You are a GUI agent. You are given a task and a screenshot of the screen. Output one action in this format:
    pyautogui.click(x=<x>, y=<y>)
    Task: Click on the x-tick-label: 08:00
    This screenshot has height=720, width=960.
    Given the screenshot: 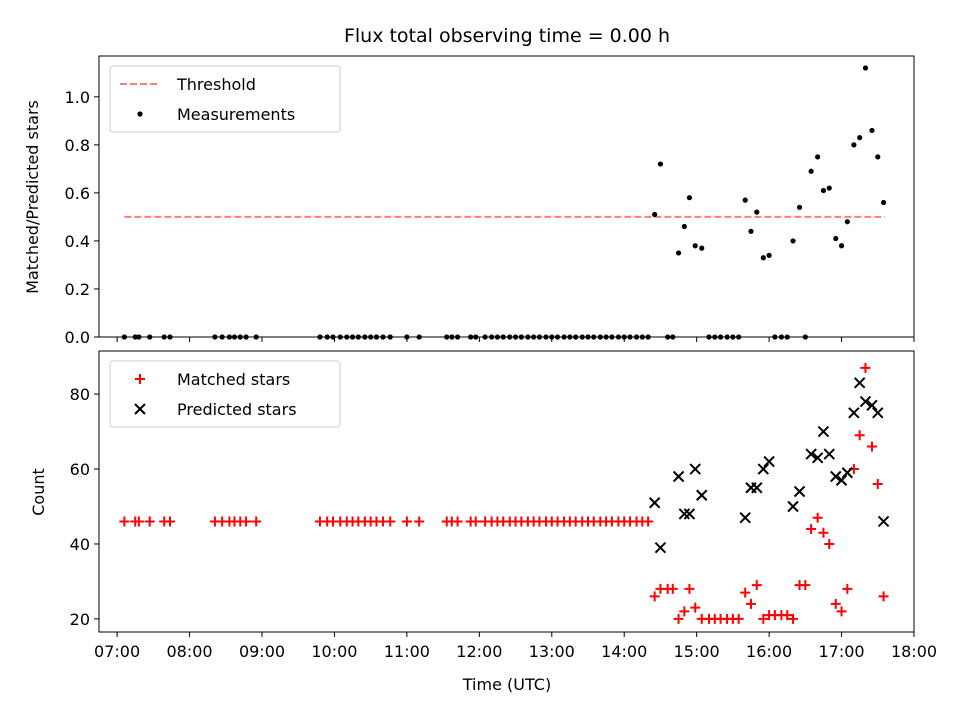 What is the action you would take?
    pyautogui.click(x=190, y=651)
    